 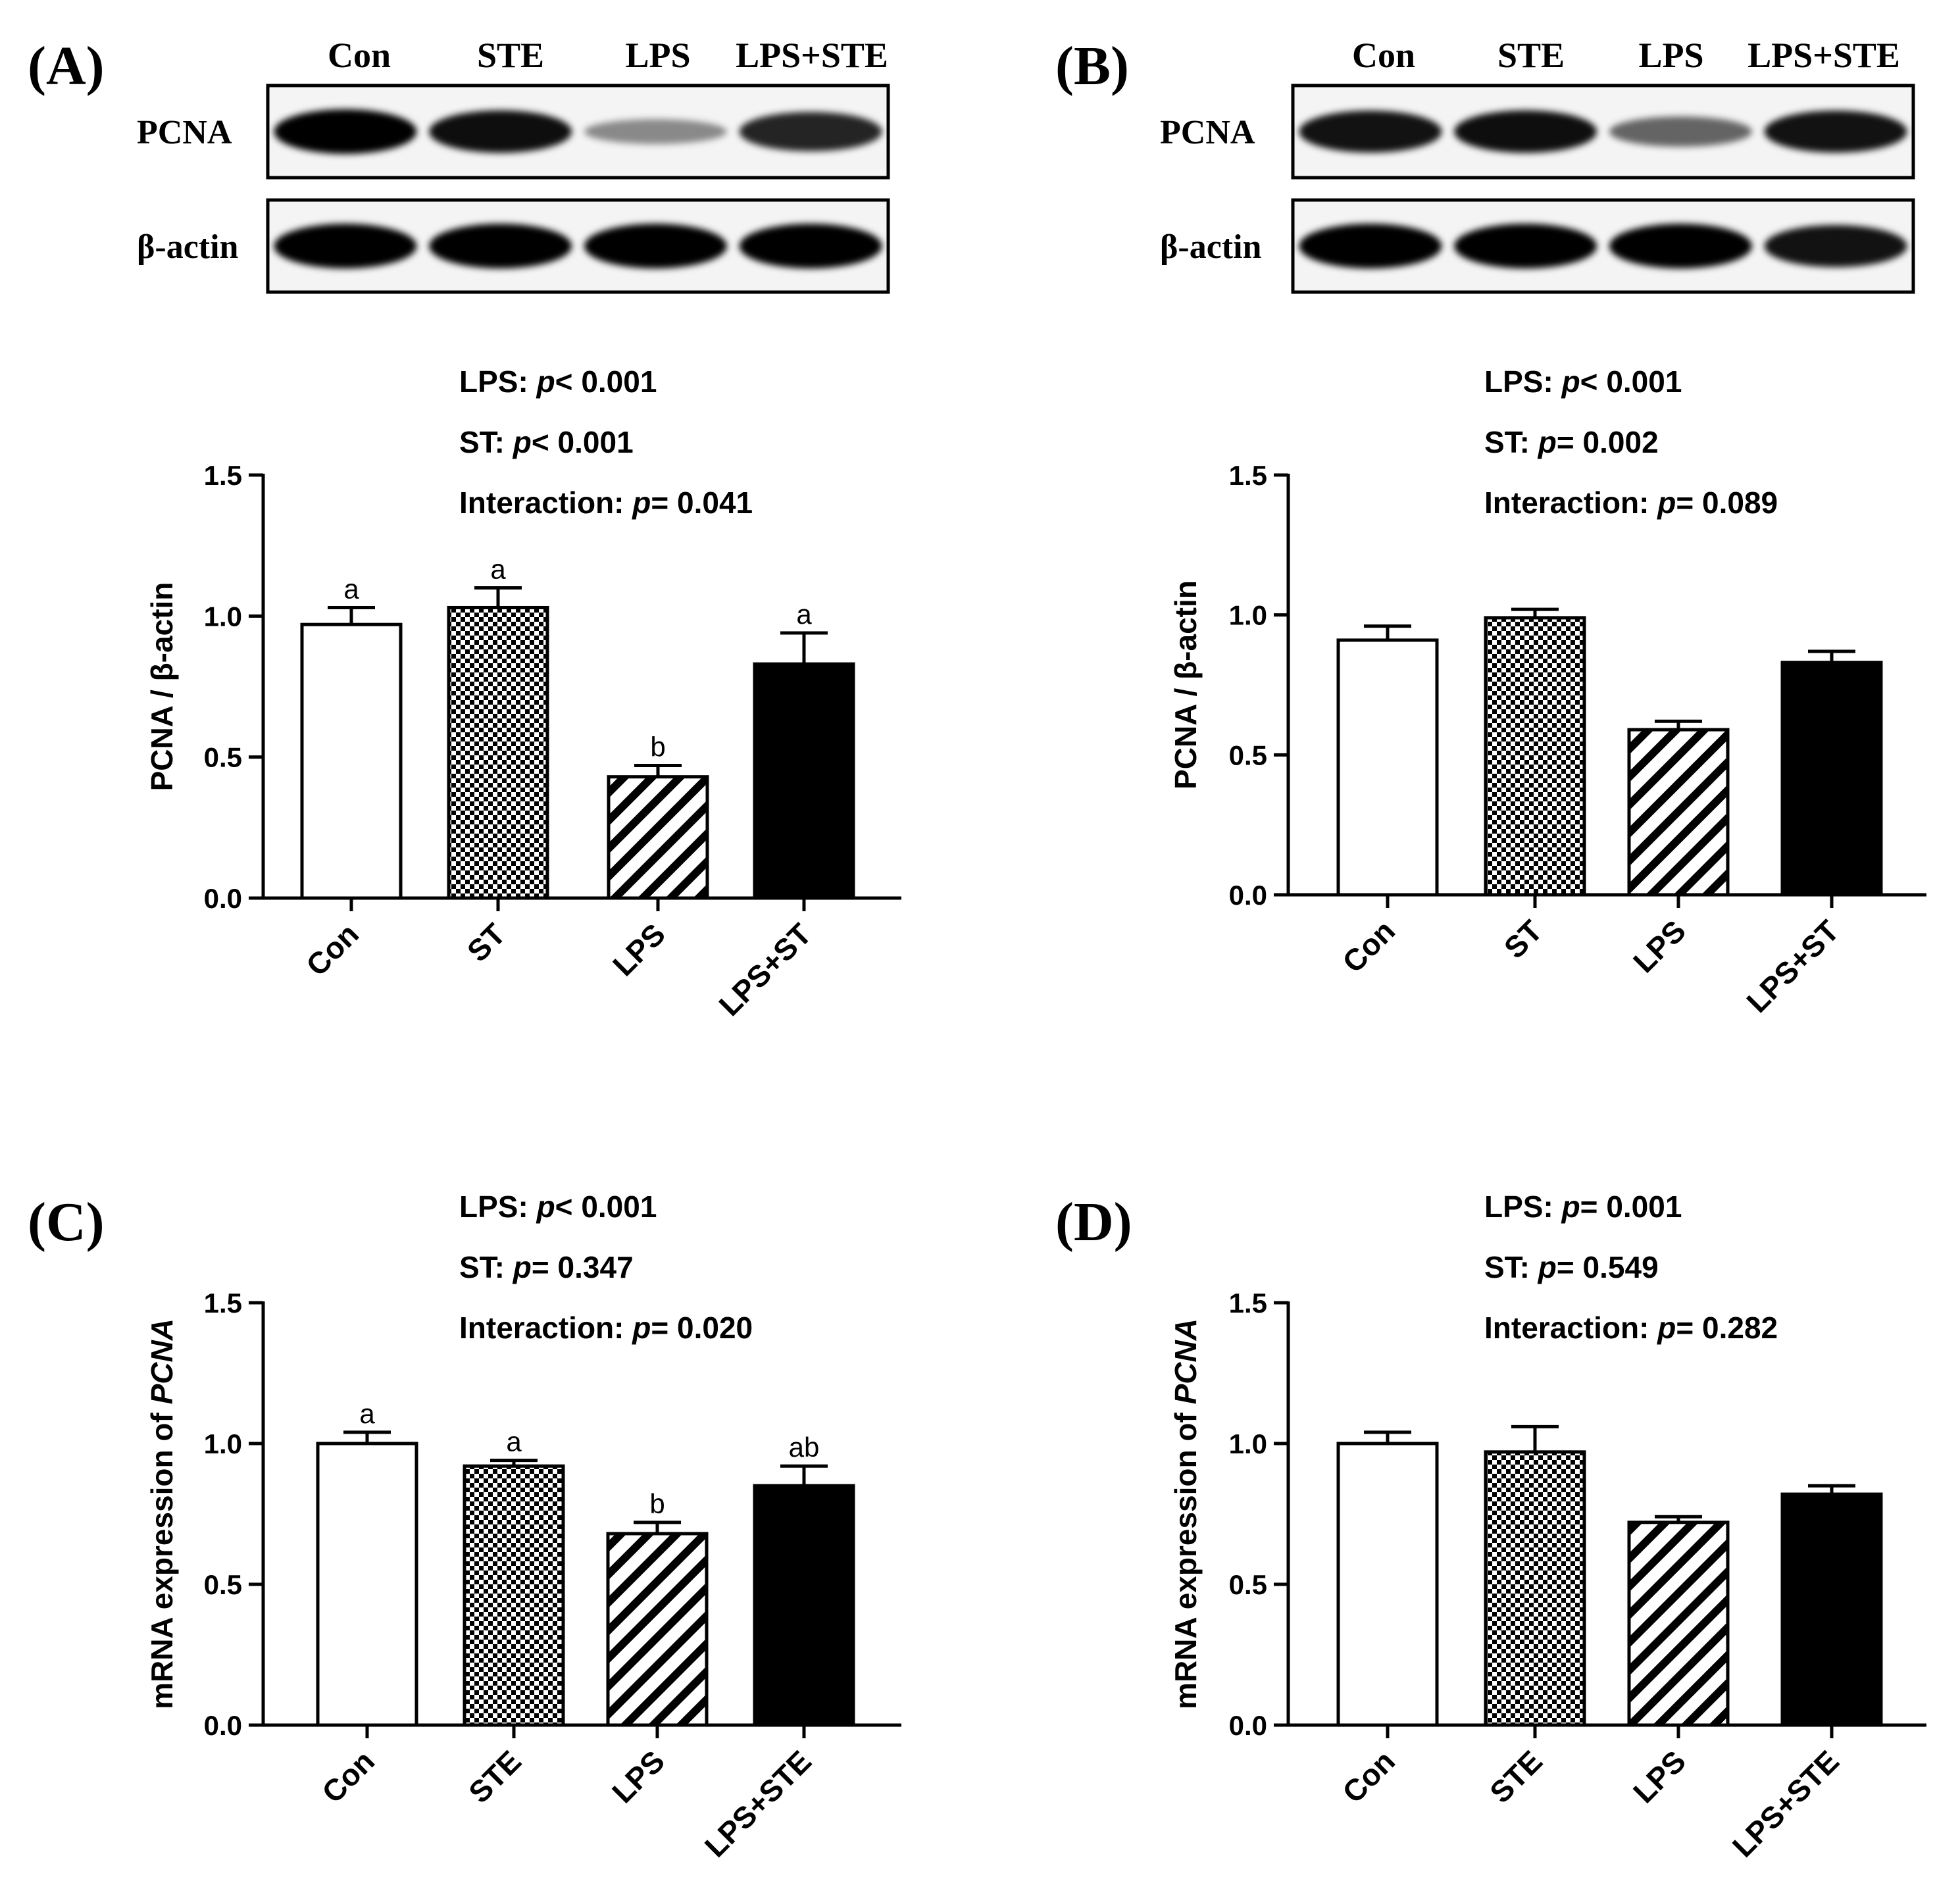 I want to click on panel-label: (C), so click(x=66, y=1223).